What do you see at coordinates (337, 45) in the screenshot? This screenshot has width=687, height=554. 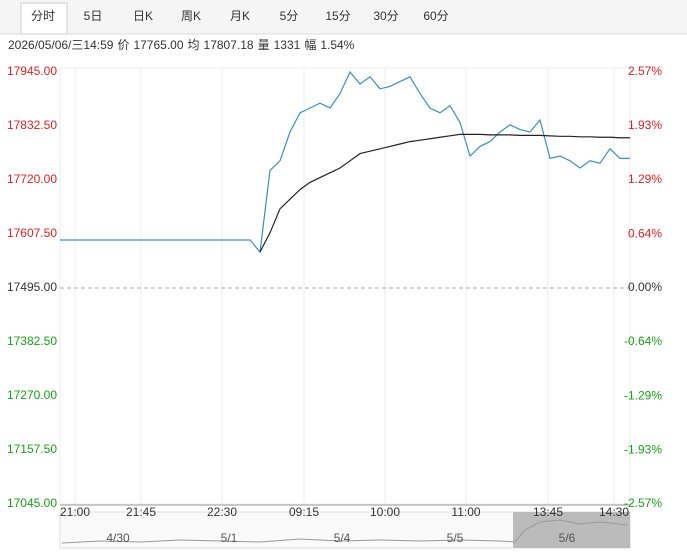 I see `info-range: 1.54%` at bounding box center [337, 45].